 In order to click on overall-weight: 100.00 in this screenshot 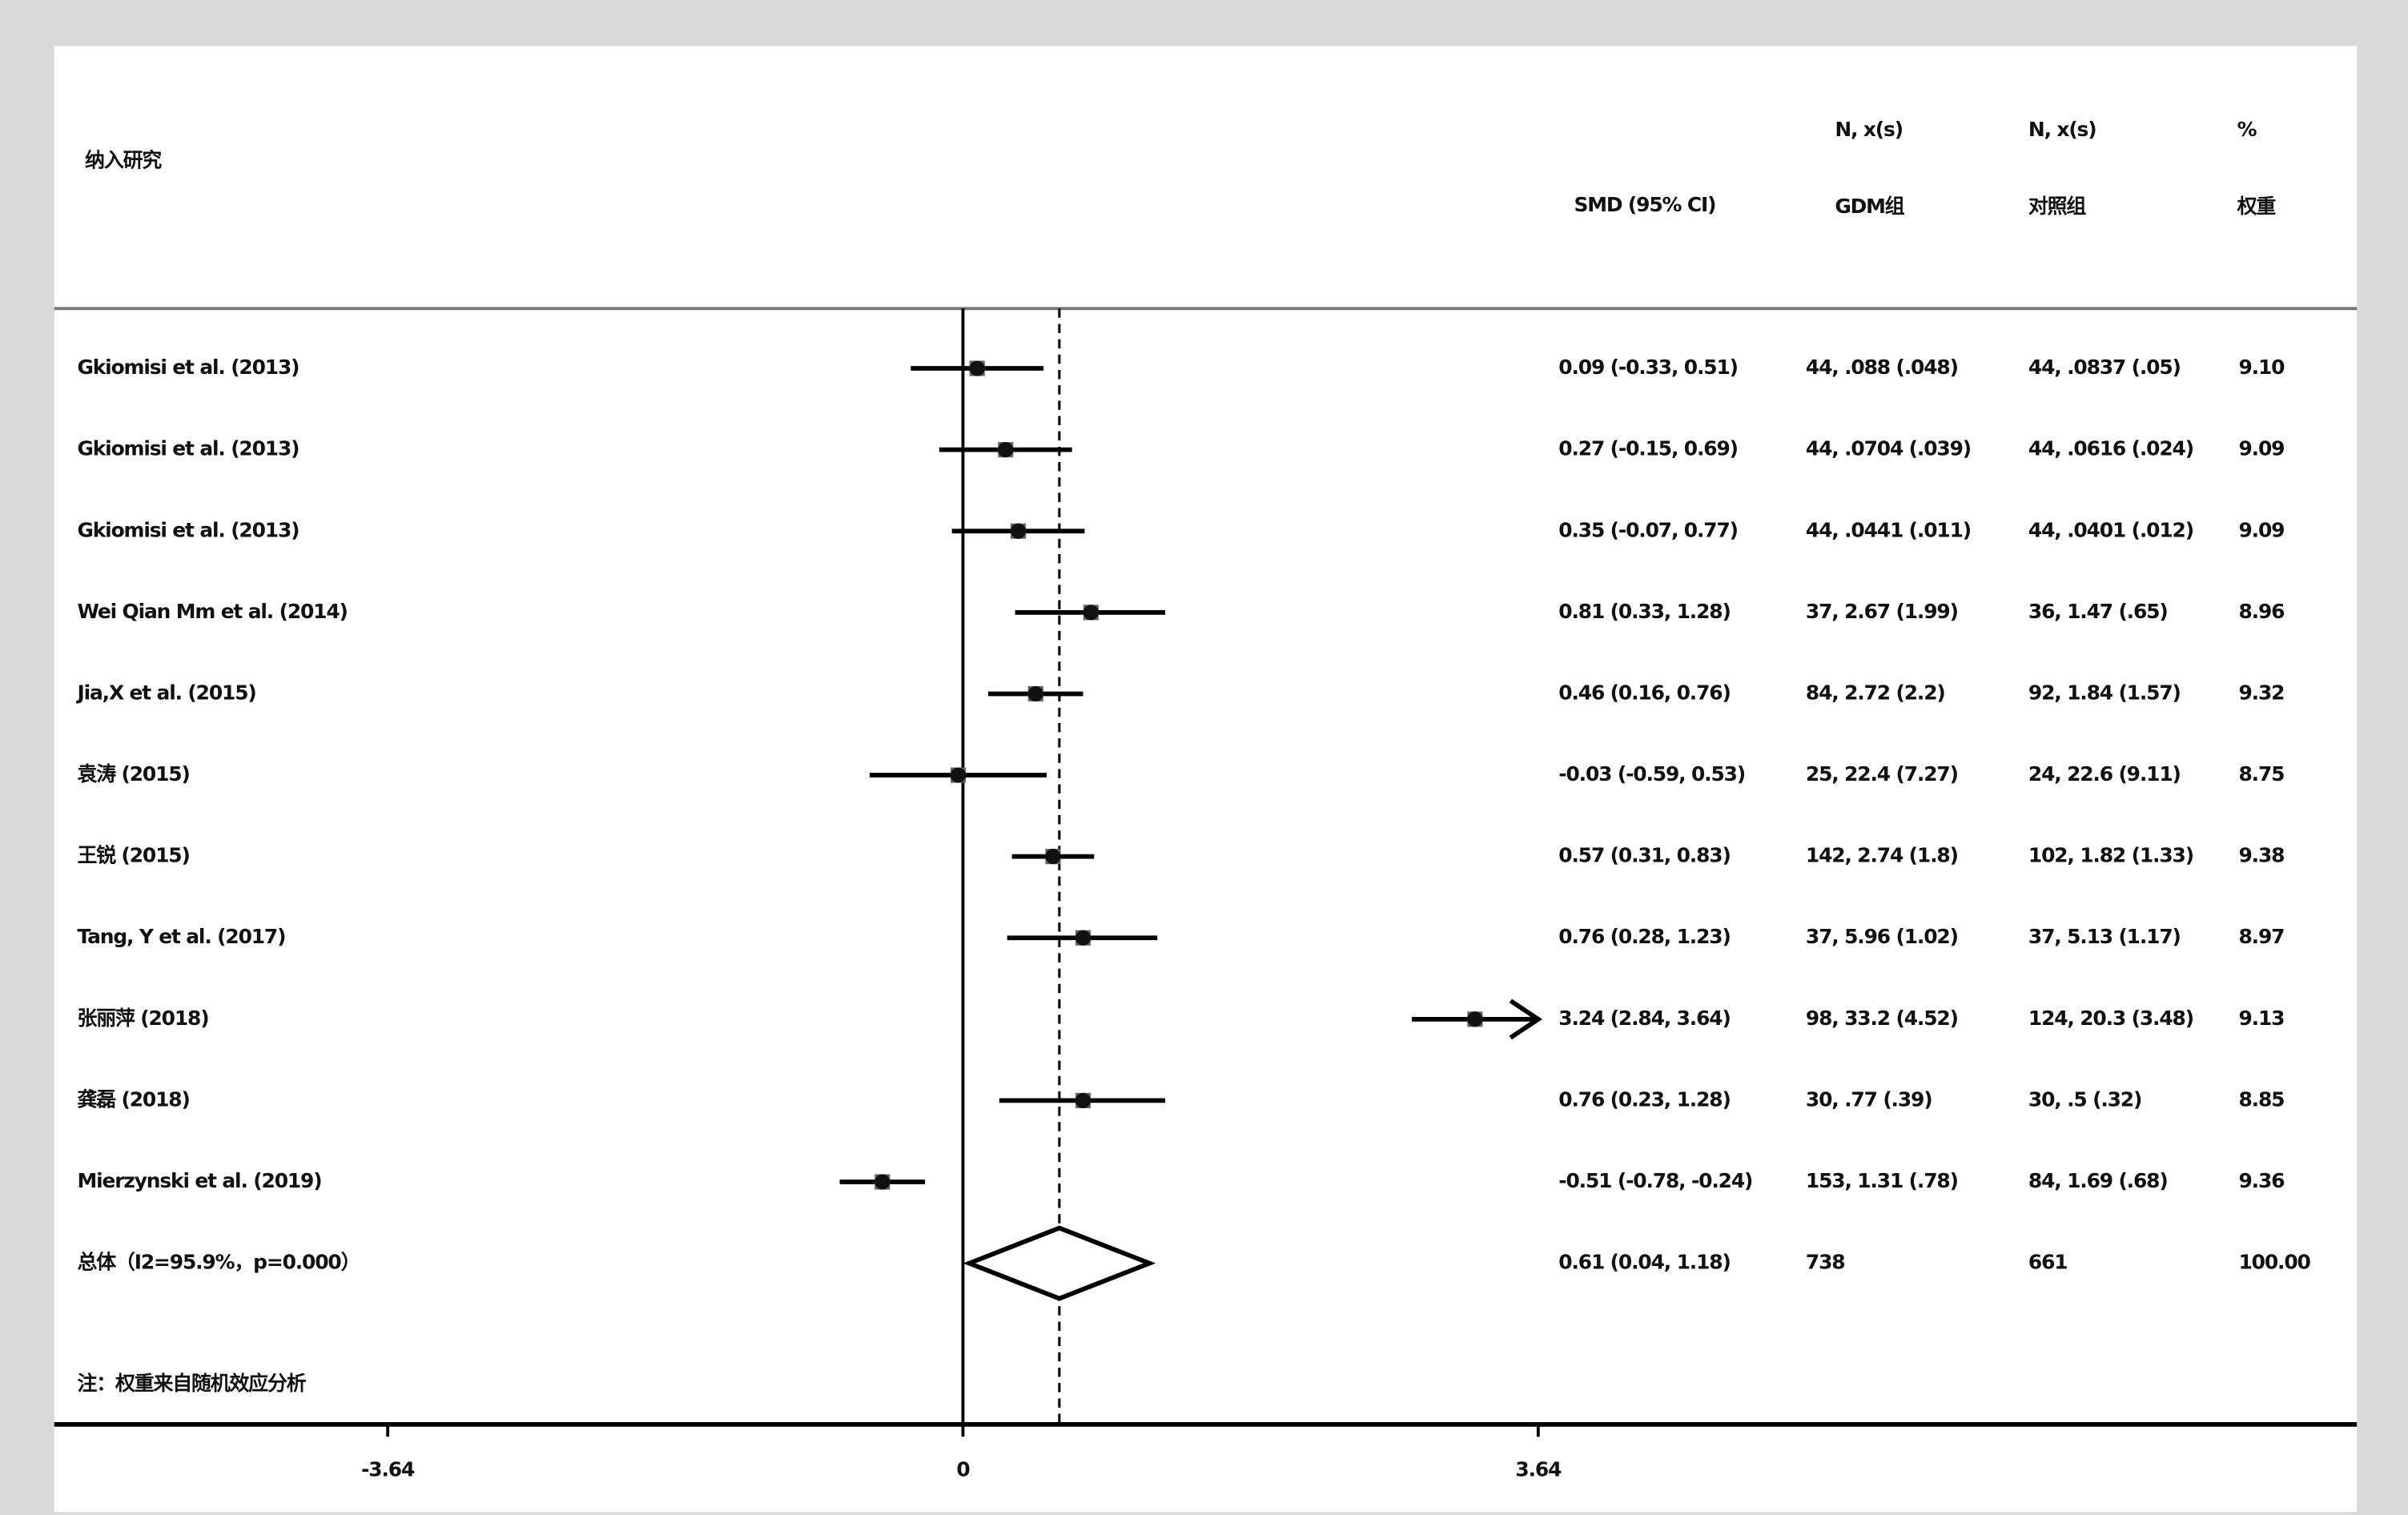, I will do `click(2275, 1262)`.